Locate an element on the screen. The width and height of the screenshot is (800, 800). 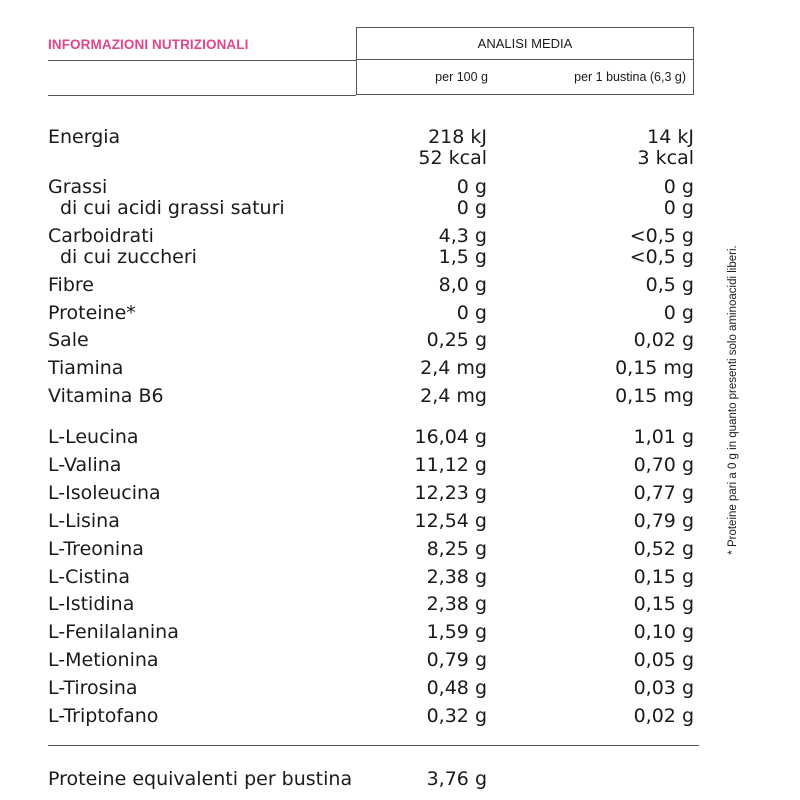
title-divider is located at coordinates (202, 60).